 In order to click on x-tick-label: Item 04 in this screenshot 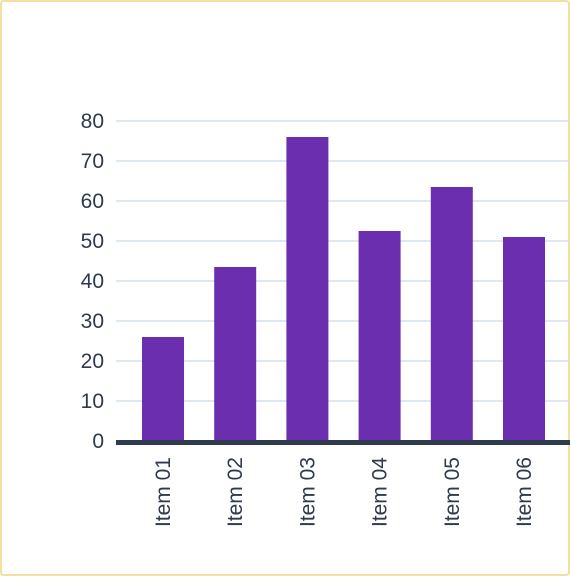, I will do `click(380, 492)`.